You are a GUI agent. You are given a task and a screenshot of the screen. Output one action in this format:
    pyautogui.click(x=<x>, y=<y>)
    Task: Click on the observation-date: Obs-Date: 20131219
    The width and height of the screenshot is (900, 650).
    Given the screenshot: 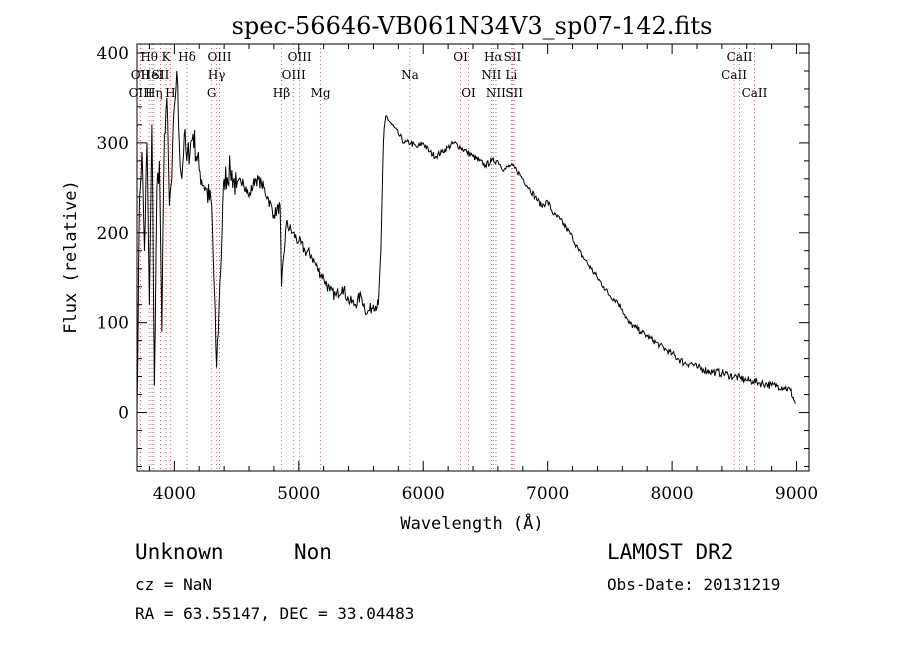 What is the action you would take?
    pyautogui.click(x=694, y=584)
    